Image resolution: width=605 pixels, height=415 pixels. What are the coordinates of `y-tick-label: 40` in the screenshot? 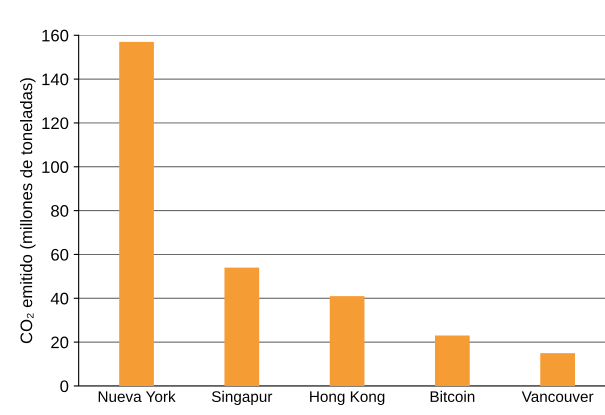 It's located at (59, 298).